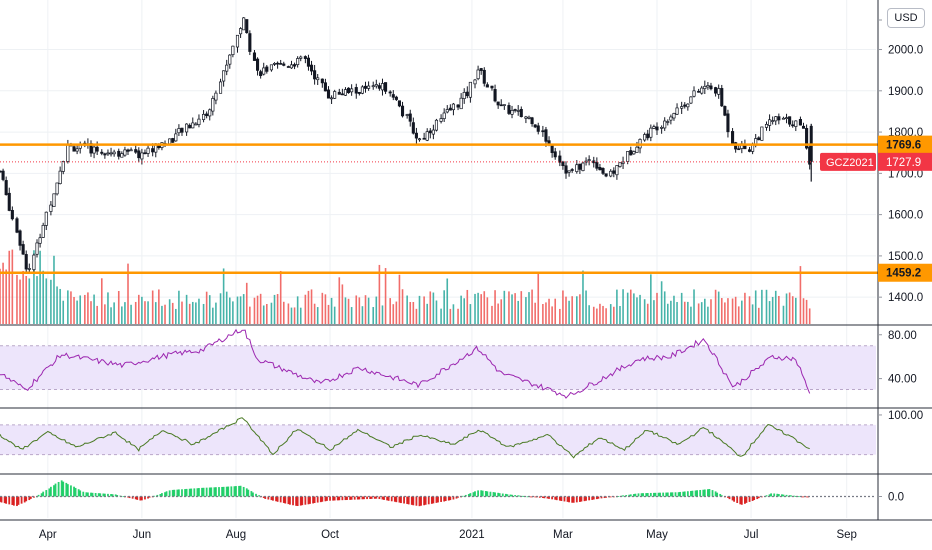 The width and height of the screenshot is (932, 550). I want to click on currency-button: USD, so click(906, 18).